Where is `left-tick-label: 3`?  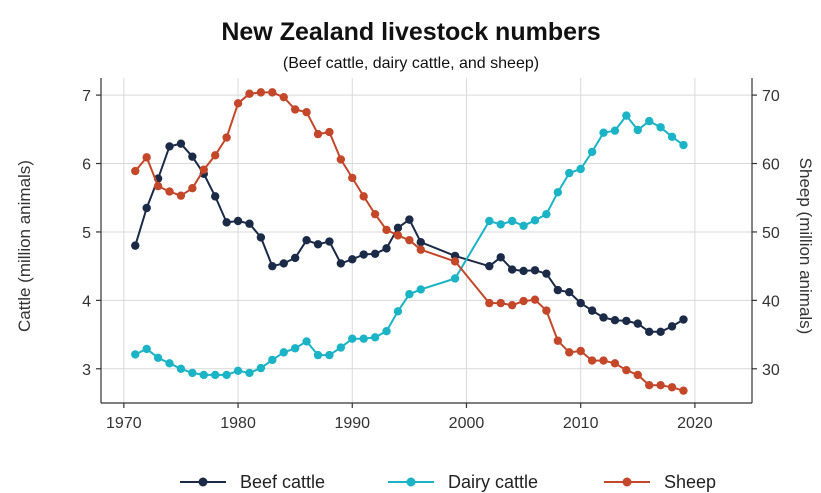
left-tick-label: 3 is located at coordinates (86, 370).